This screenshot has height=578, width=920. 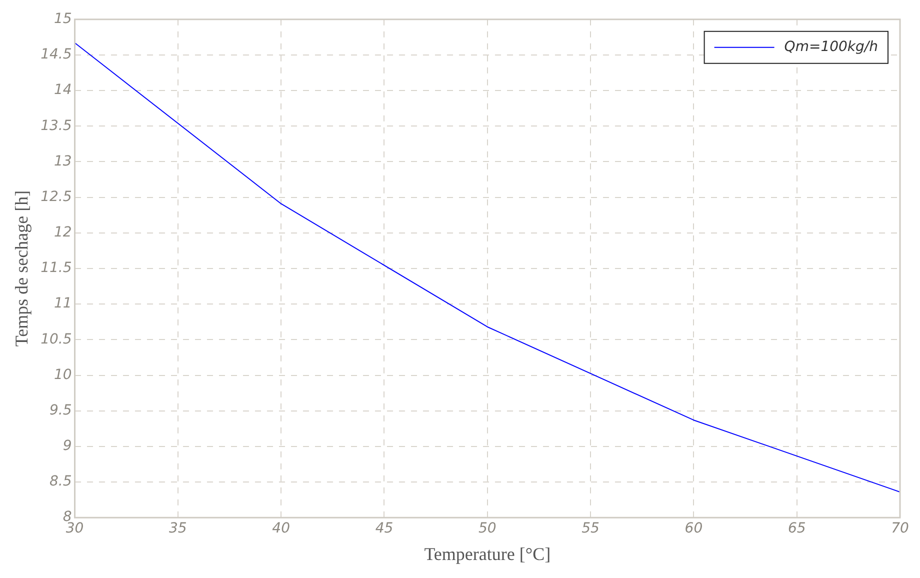 I want to click on y-tick-label: 14, so click(x=63, y=90).